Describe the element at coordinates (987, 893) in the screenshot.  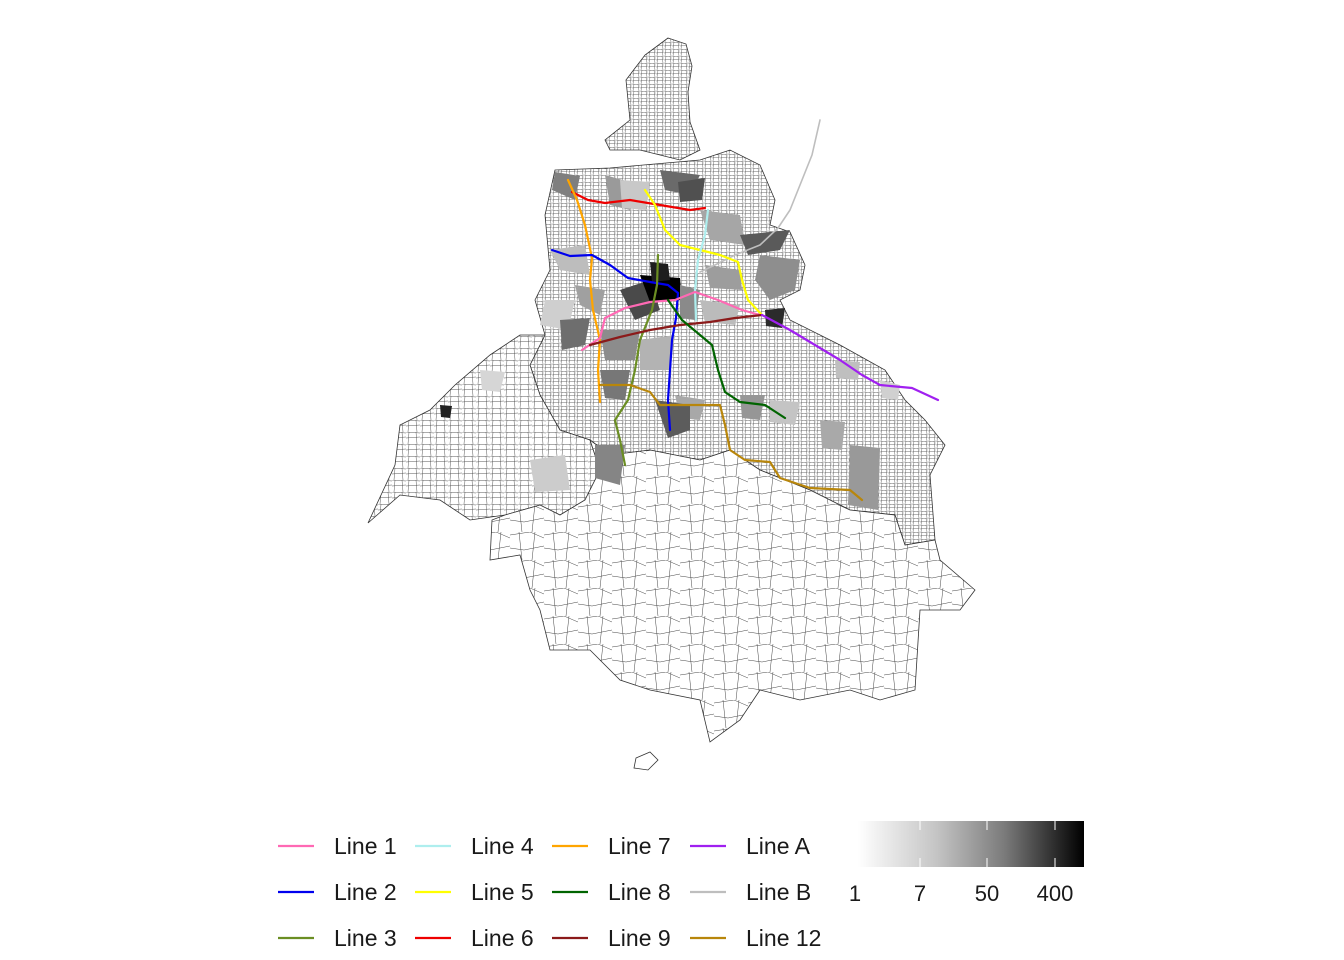
I see `scale-label: 50` at that location.